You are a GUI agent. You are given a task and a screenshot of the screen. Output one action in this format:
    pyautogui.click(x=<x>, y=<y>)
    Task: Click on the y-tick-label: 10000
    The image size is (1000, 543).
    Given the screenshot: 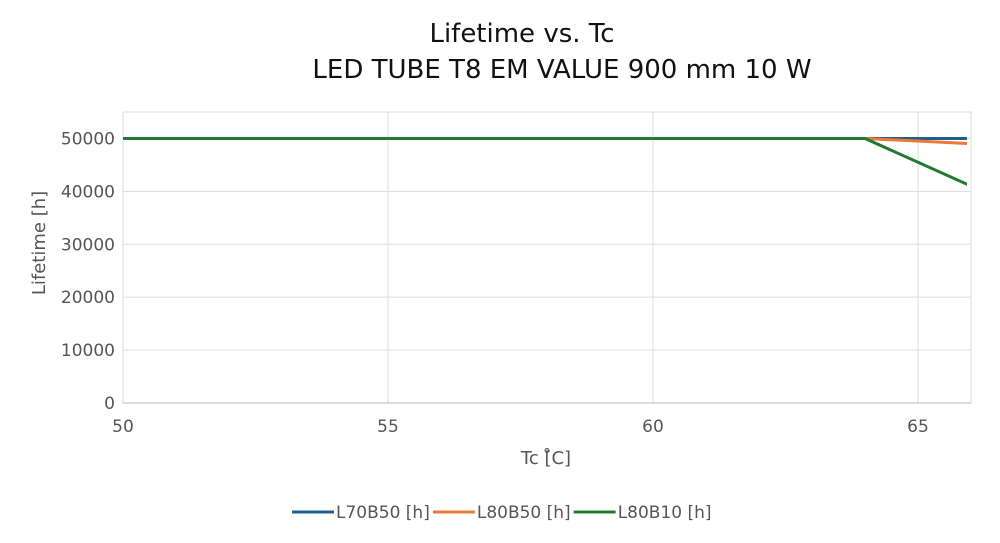 What is the action you would take?
    pyautogui.click(x=88, y=351)
    